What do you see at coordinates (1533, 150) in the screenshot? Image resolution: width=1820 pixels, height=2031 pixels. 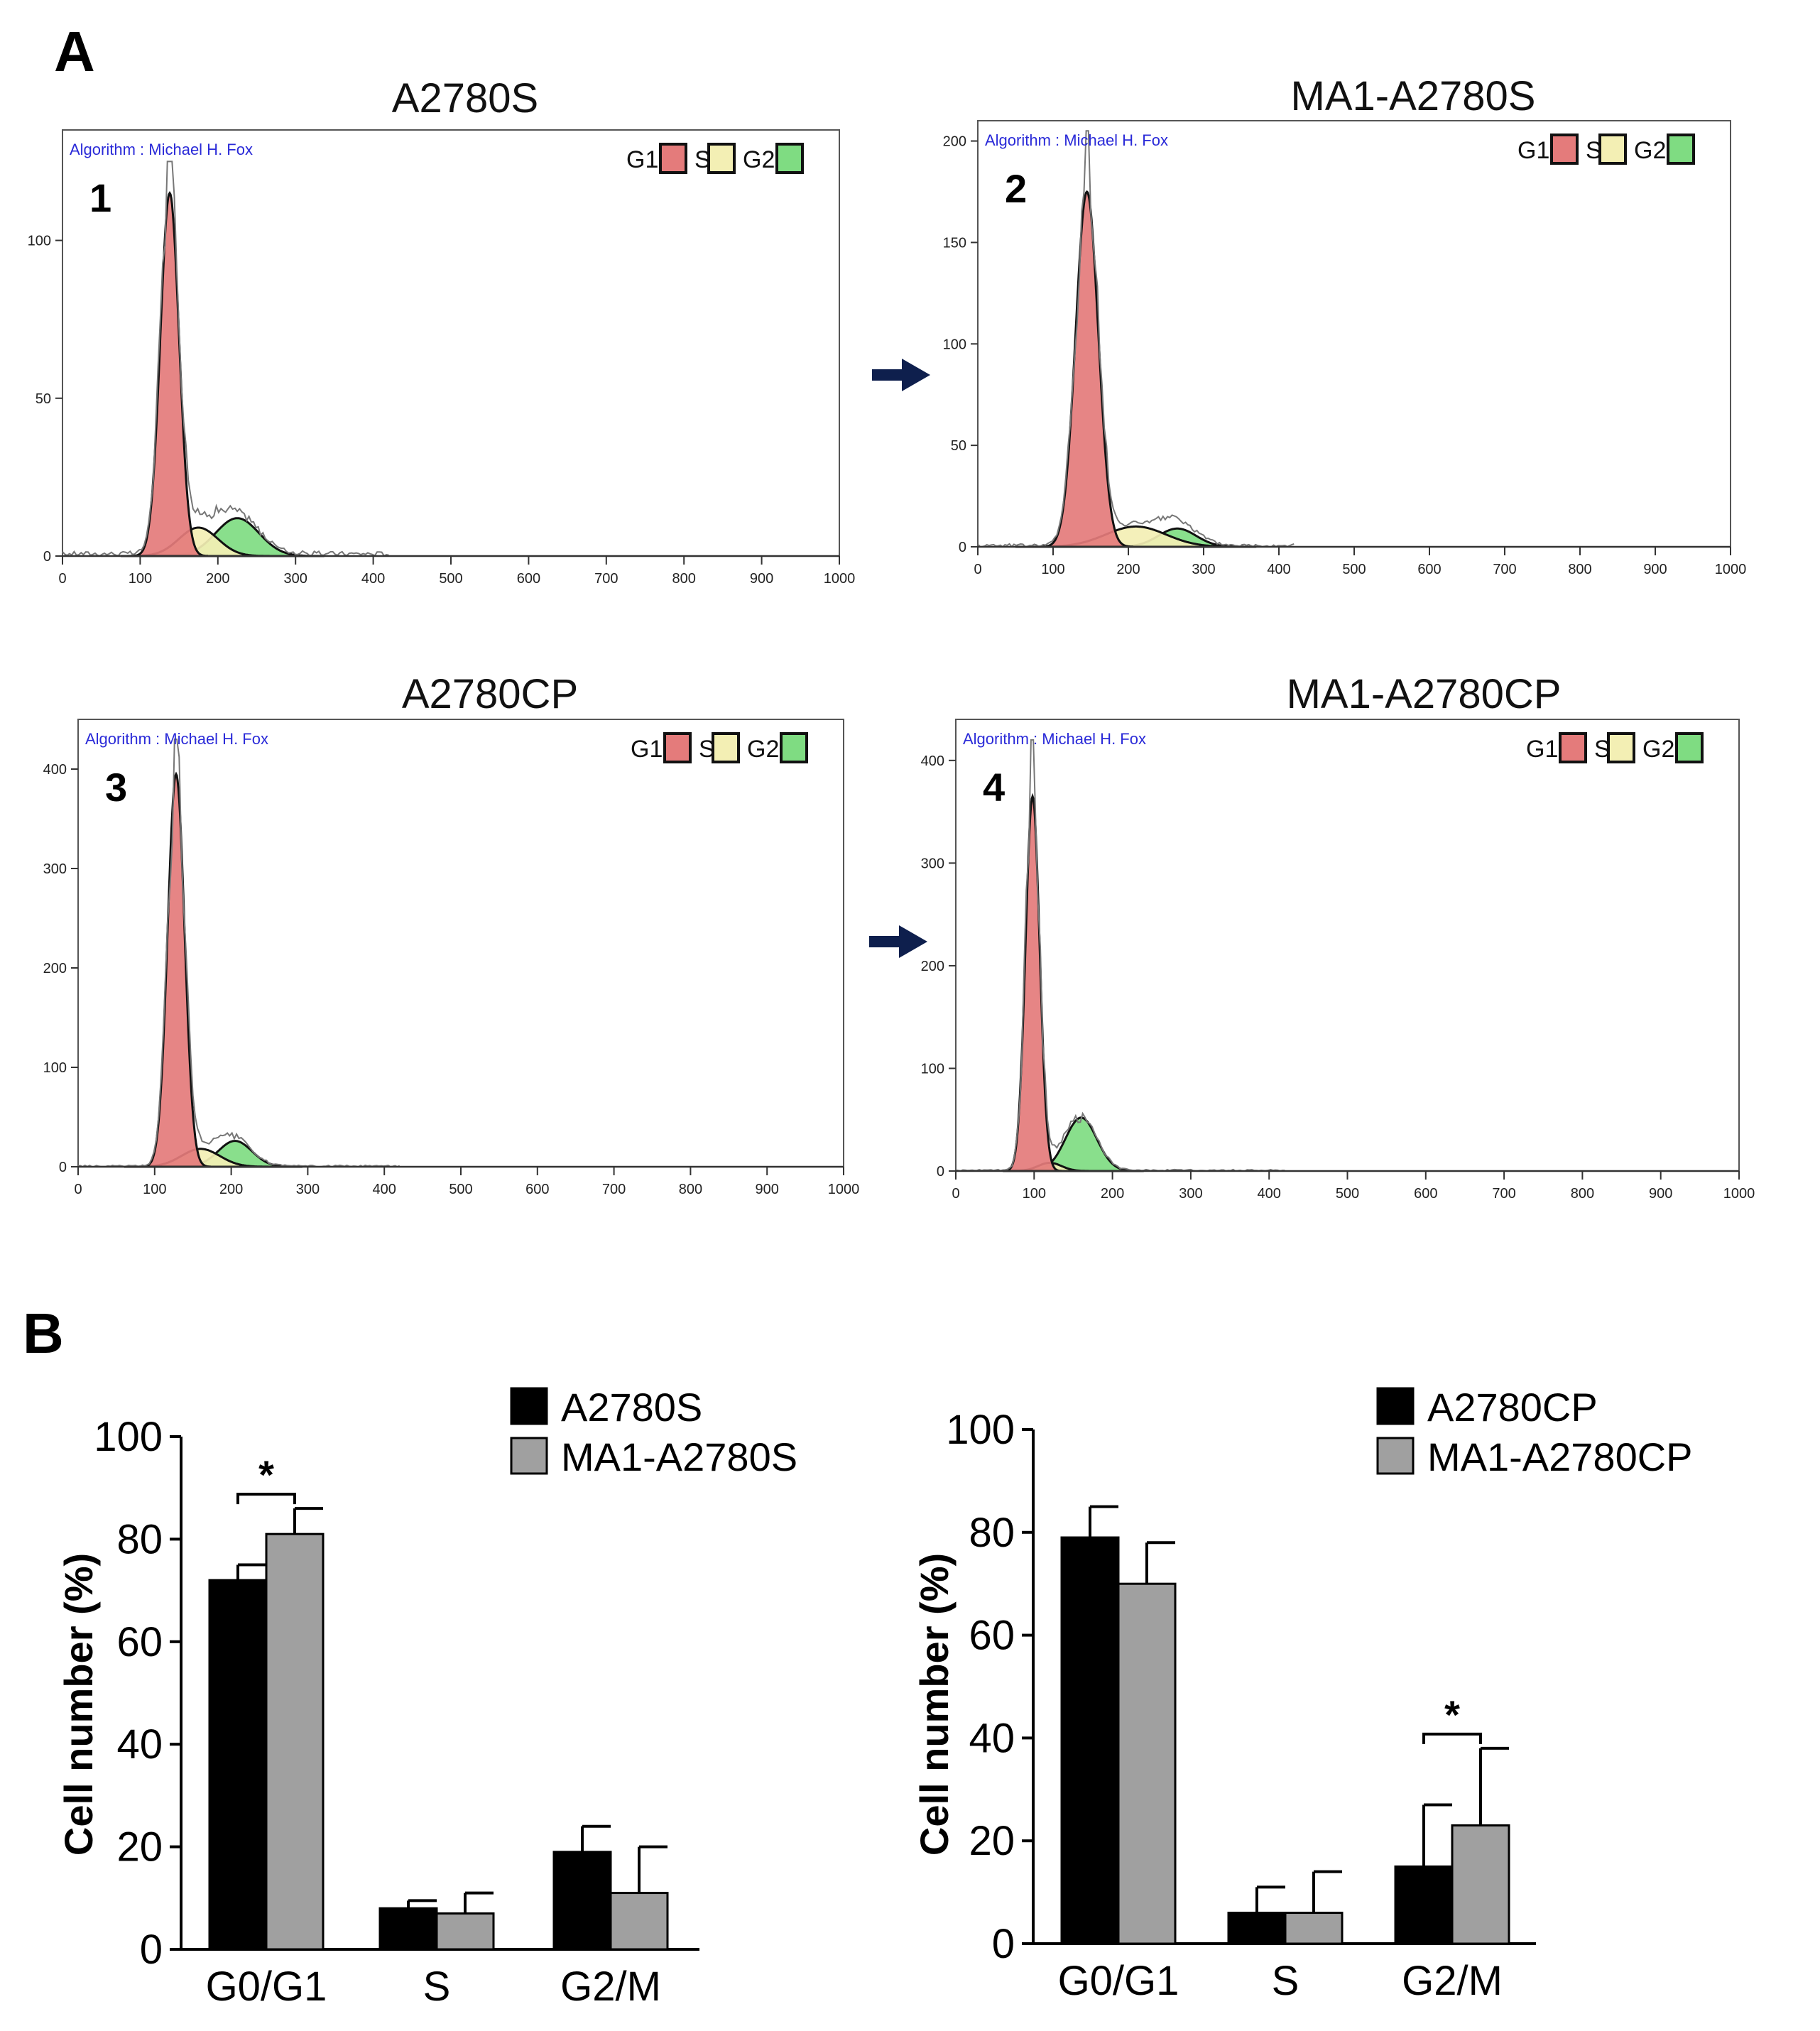 I see `legend-label: G1` at bounding box center [1533, 150].